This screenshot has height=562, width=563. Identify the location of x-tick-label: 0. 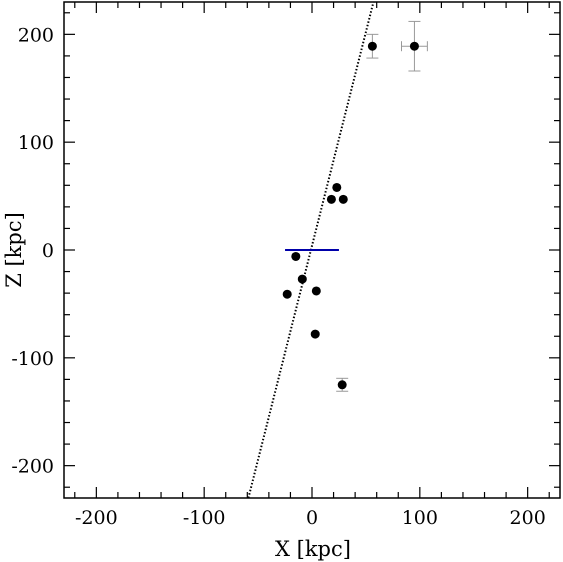
(312, 518).